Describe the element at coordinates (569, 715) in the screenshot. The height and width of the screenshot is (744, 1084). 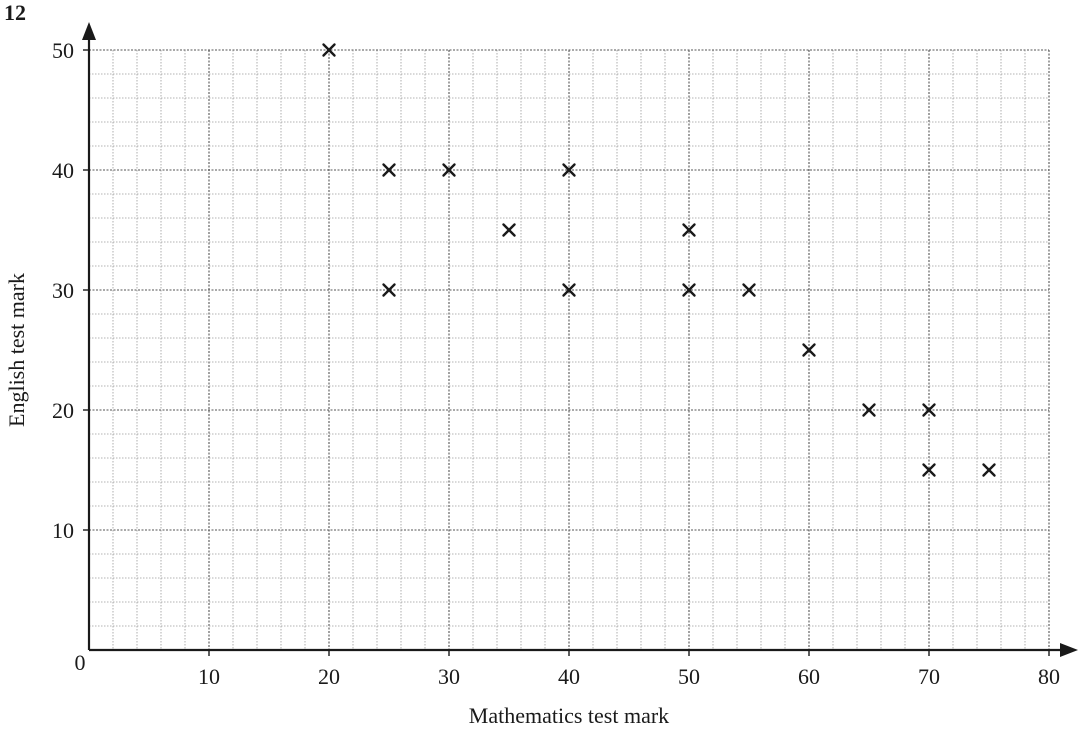
I see `x-axis-label: Mathematics test mark` at that location.